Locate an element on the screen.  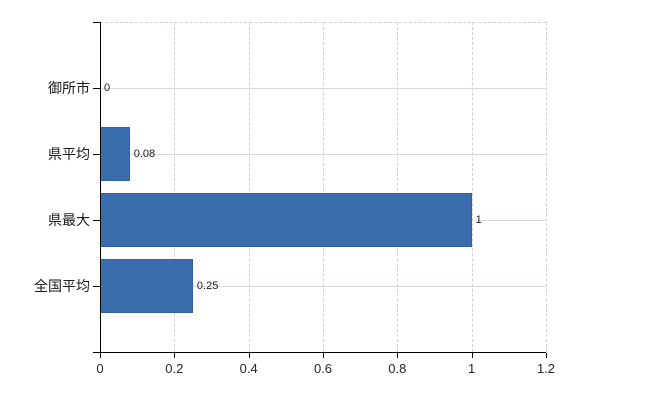
x-tick-label: 0.8 is located at coordinates (397, 368).